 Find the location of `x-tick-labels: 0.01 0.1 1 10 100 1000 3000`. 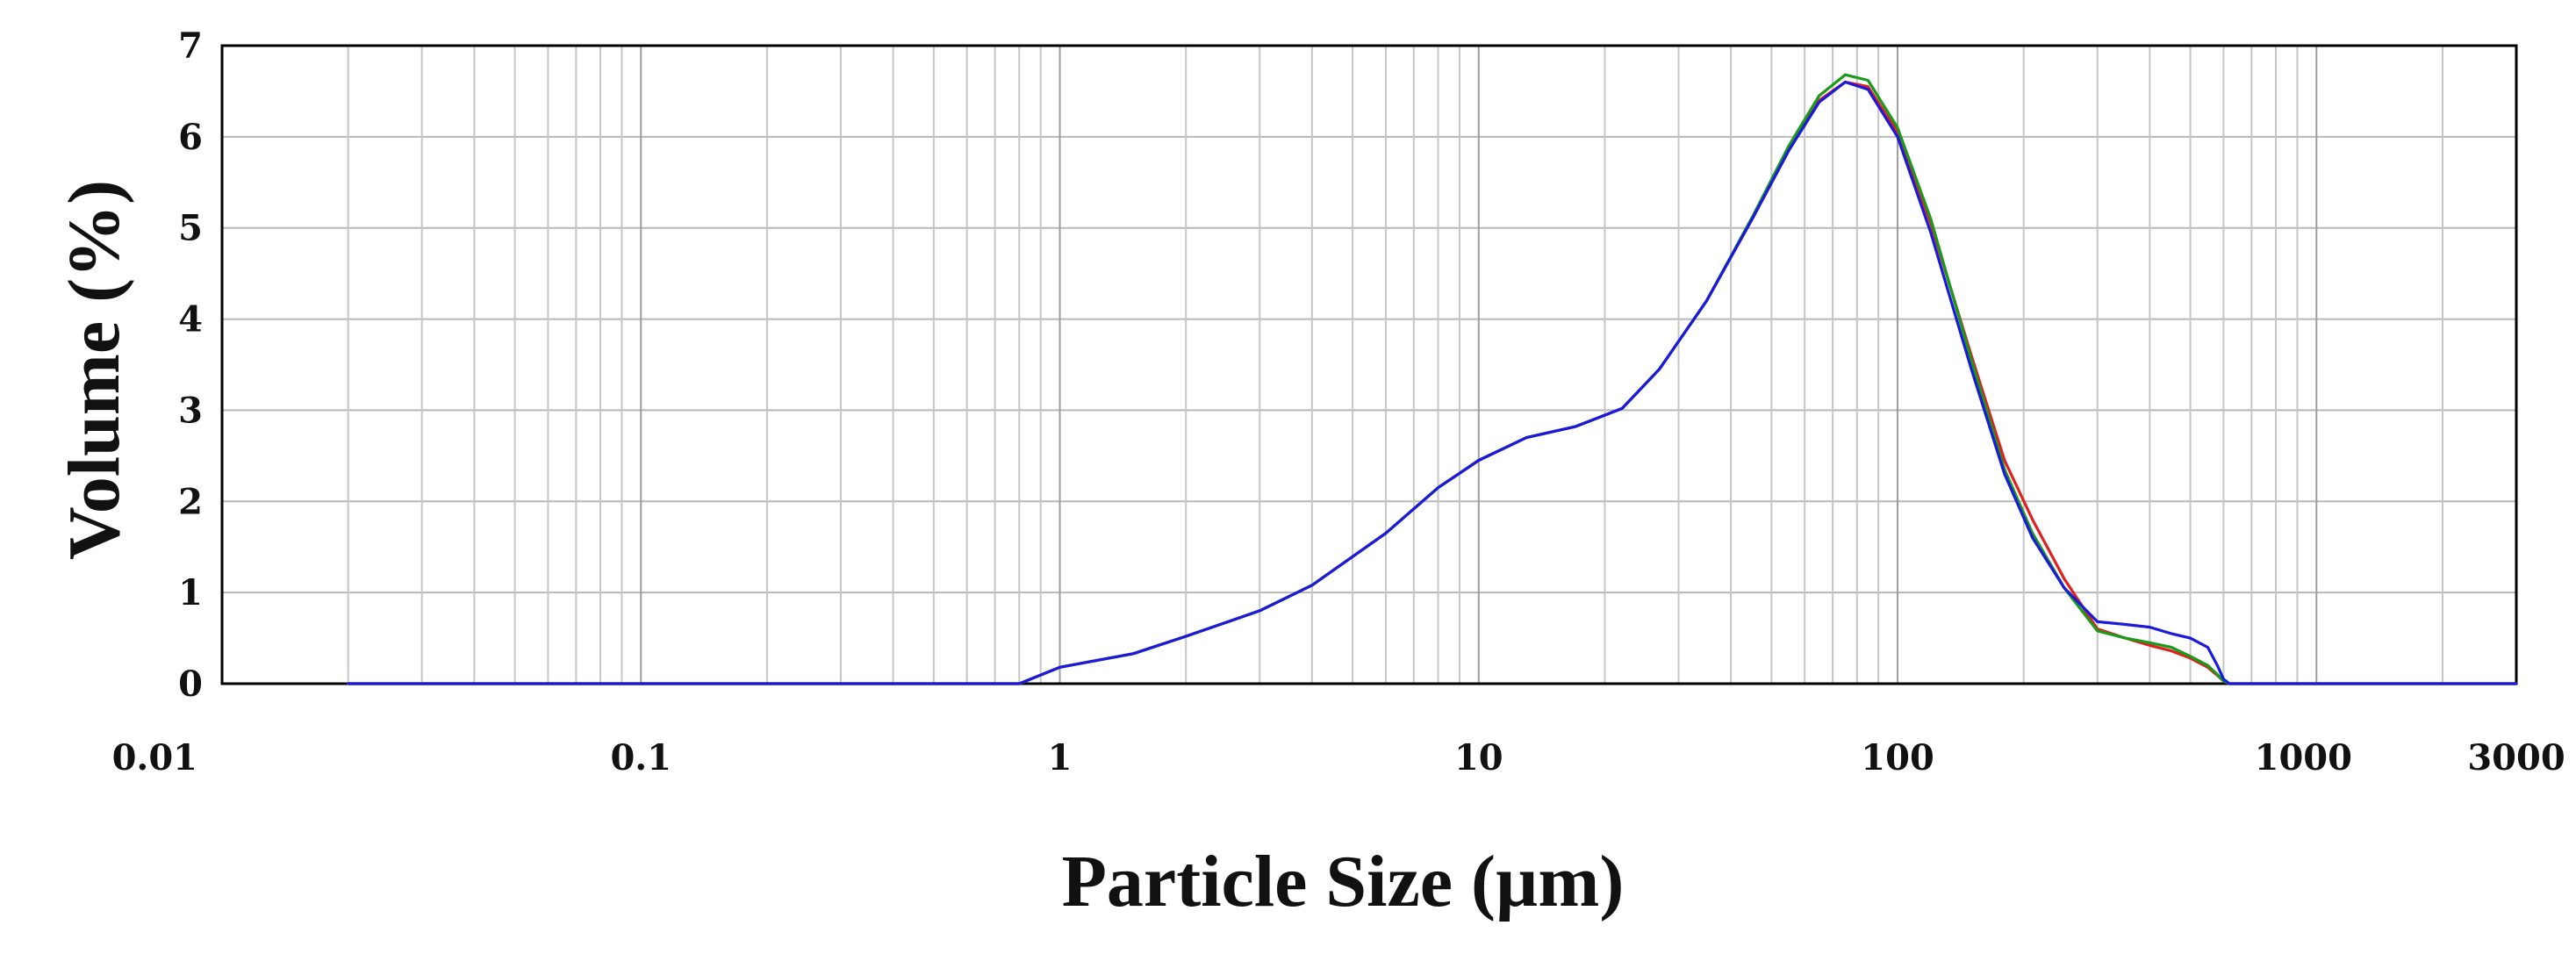

x-tick-labels: 0.01 0.1 1 10 100 1000 3000 is located at coordinates (1338, 757).